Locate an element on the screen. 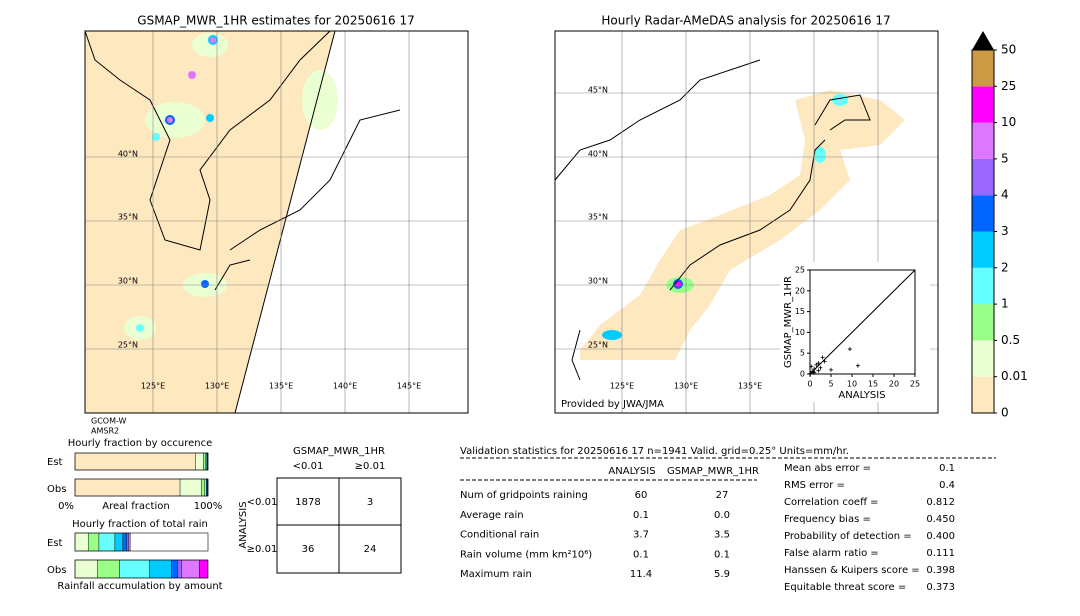  score-value: 0.450 is located at coordinates (940, 519).